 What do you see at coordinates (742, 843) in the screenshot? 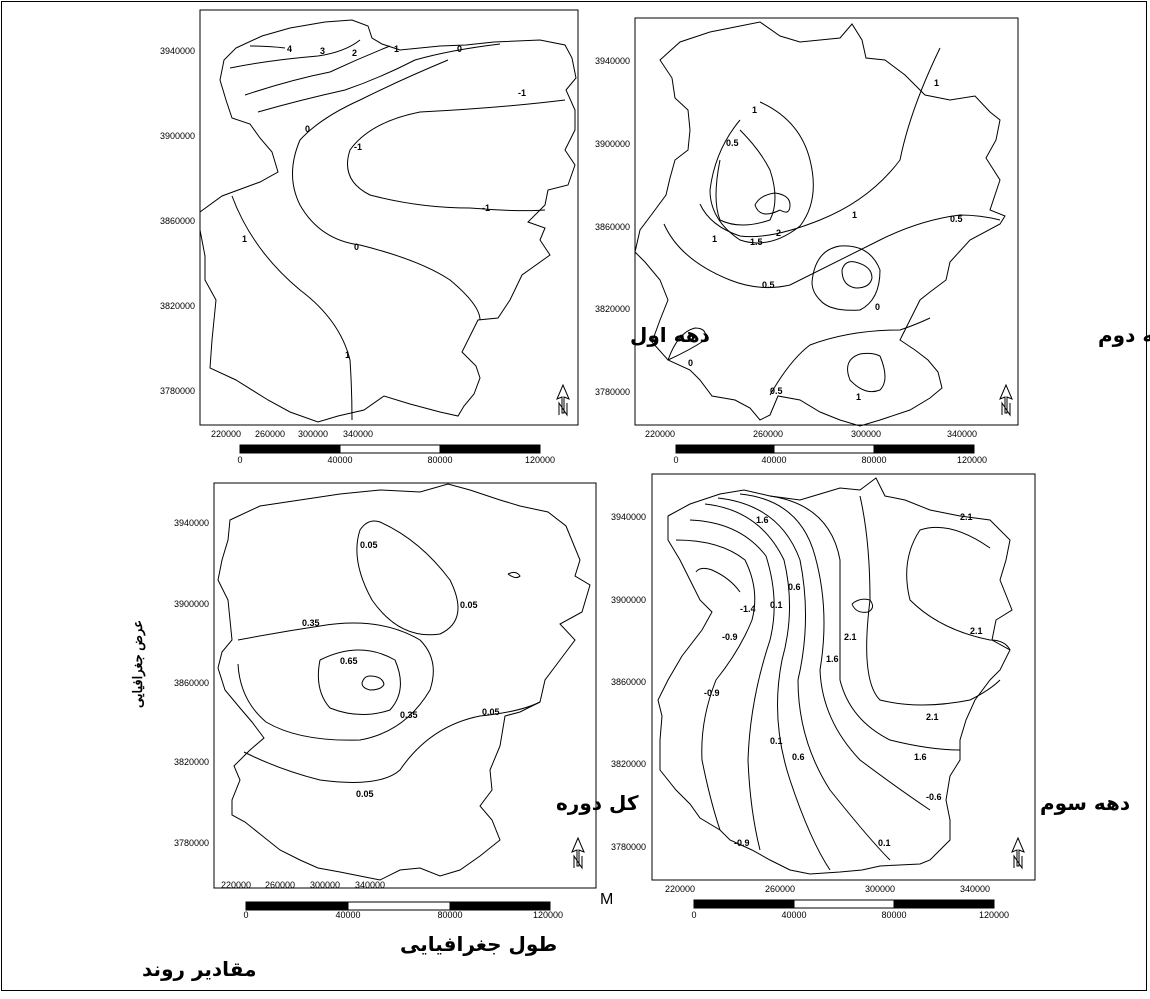
I see `contour-label: -0.9` at bounding box center [742, 843].